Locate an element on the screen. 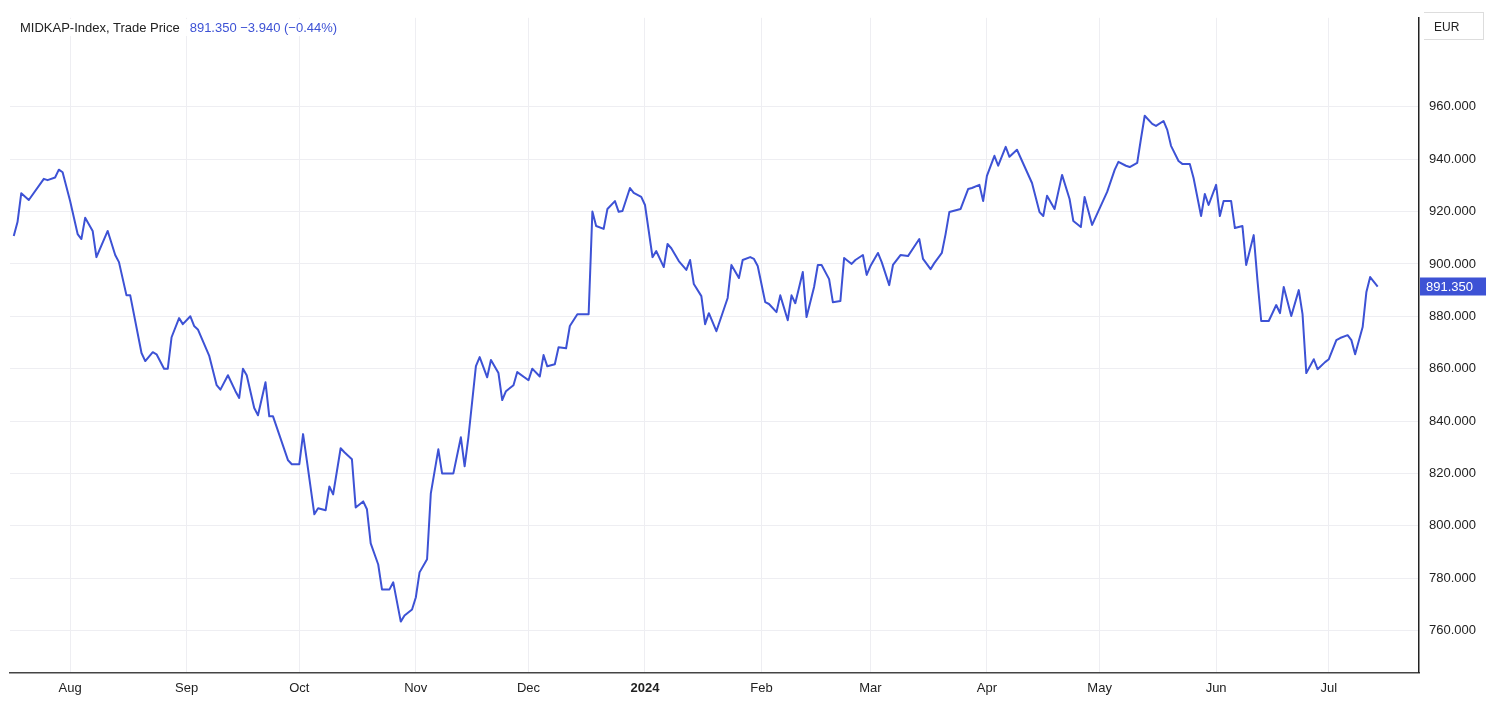 This screenshot has width=1500, height=726. x-tick-label: Dec is located at coordinates (528, 687).